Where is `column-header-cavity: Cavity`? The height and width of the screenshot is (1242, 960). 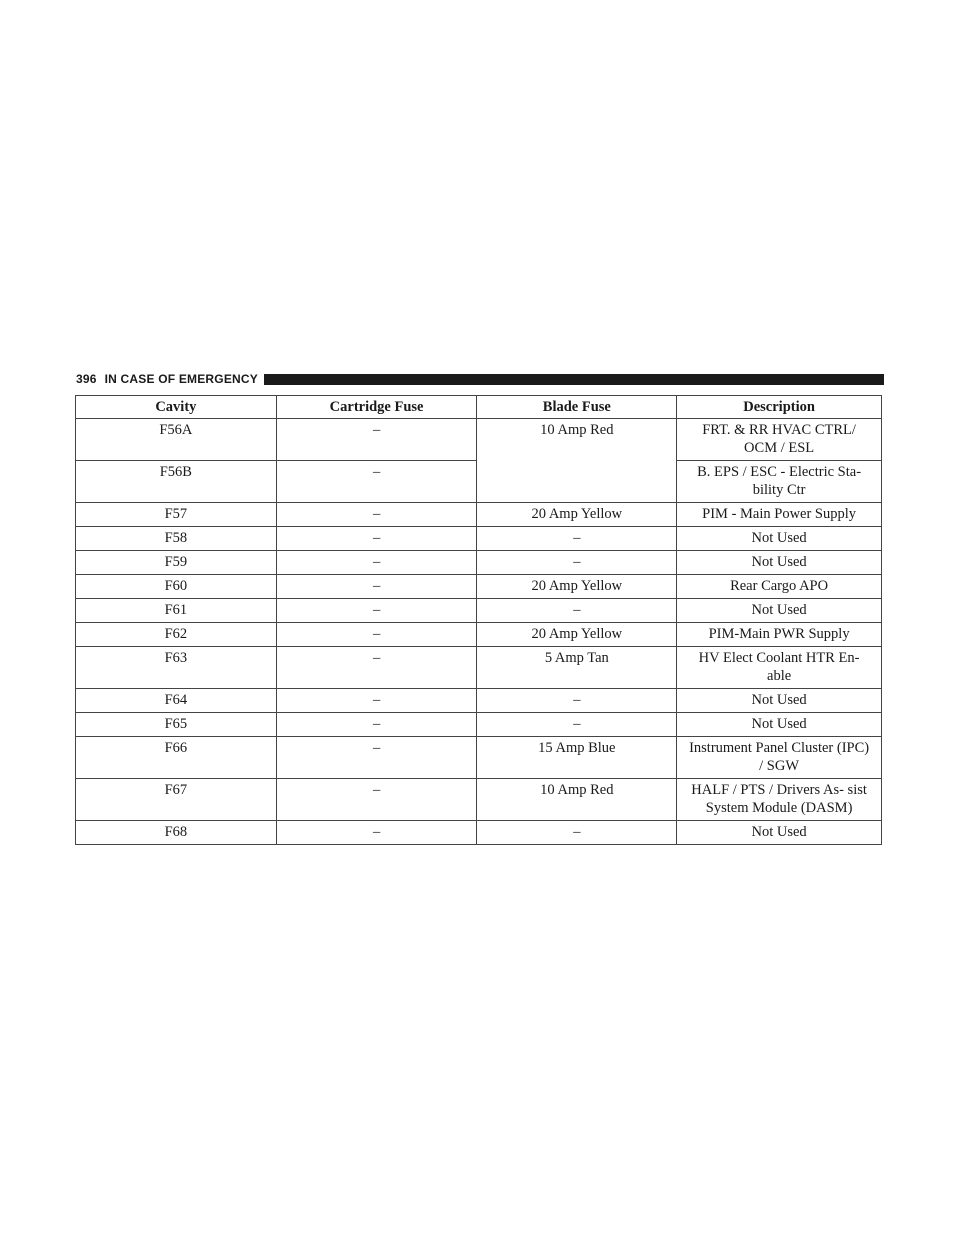 column-header-cavity: Cavity is located at coordinates (176, 407).